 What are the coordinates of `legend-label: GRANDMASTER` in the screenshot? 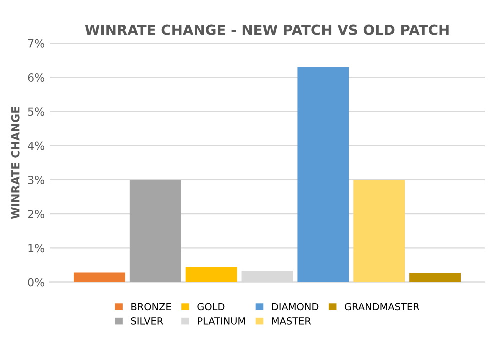 It's located at (382, 307).